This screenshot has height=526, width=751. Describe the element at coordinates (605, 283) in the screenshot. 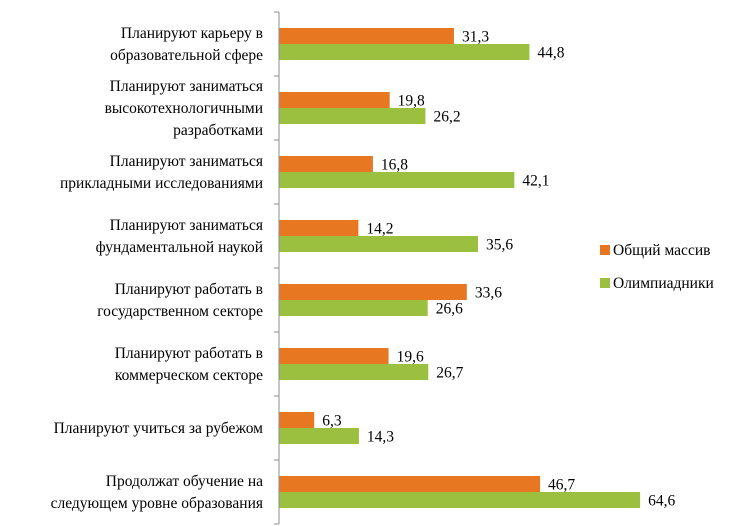

I see `legend-swatch-olympiad` at that location.